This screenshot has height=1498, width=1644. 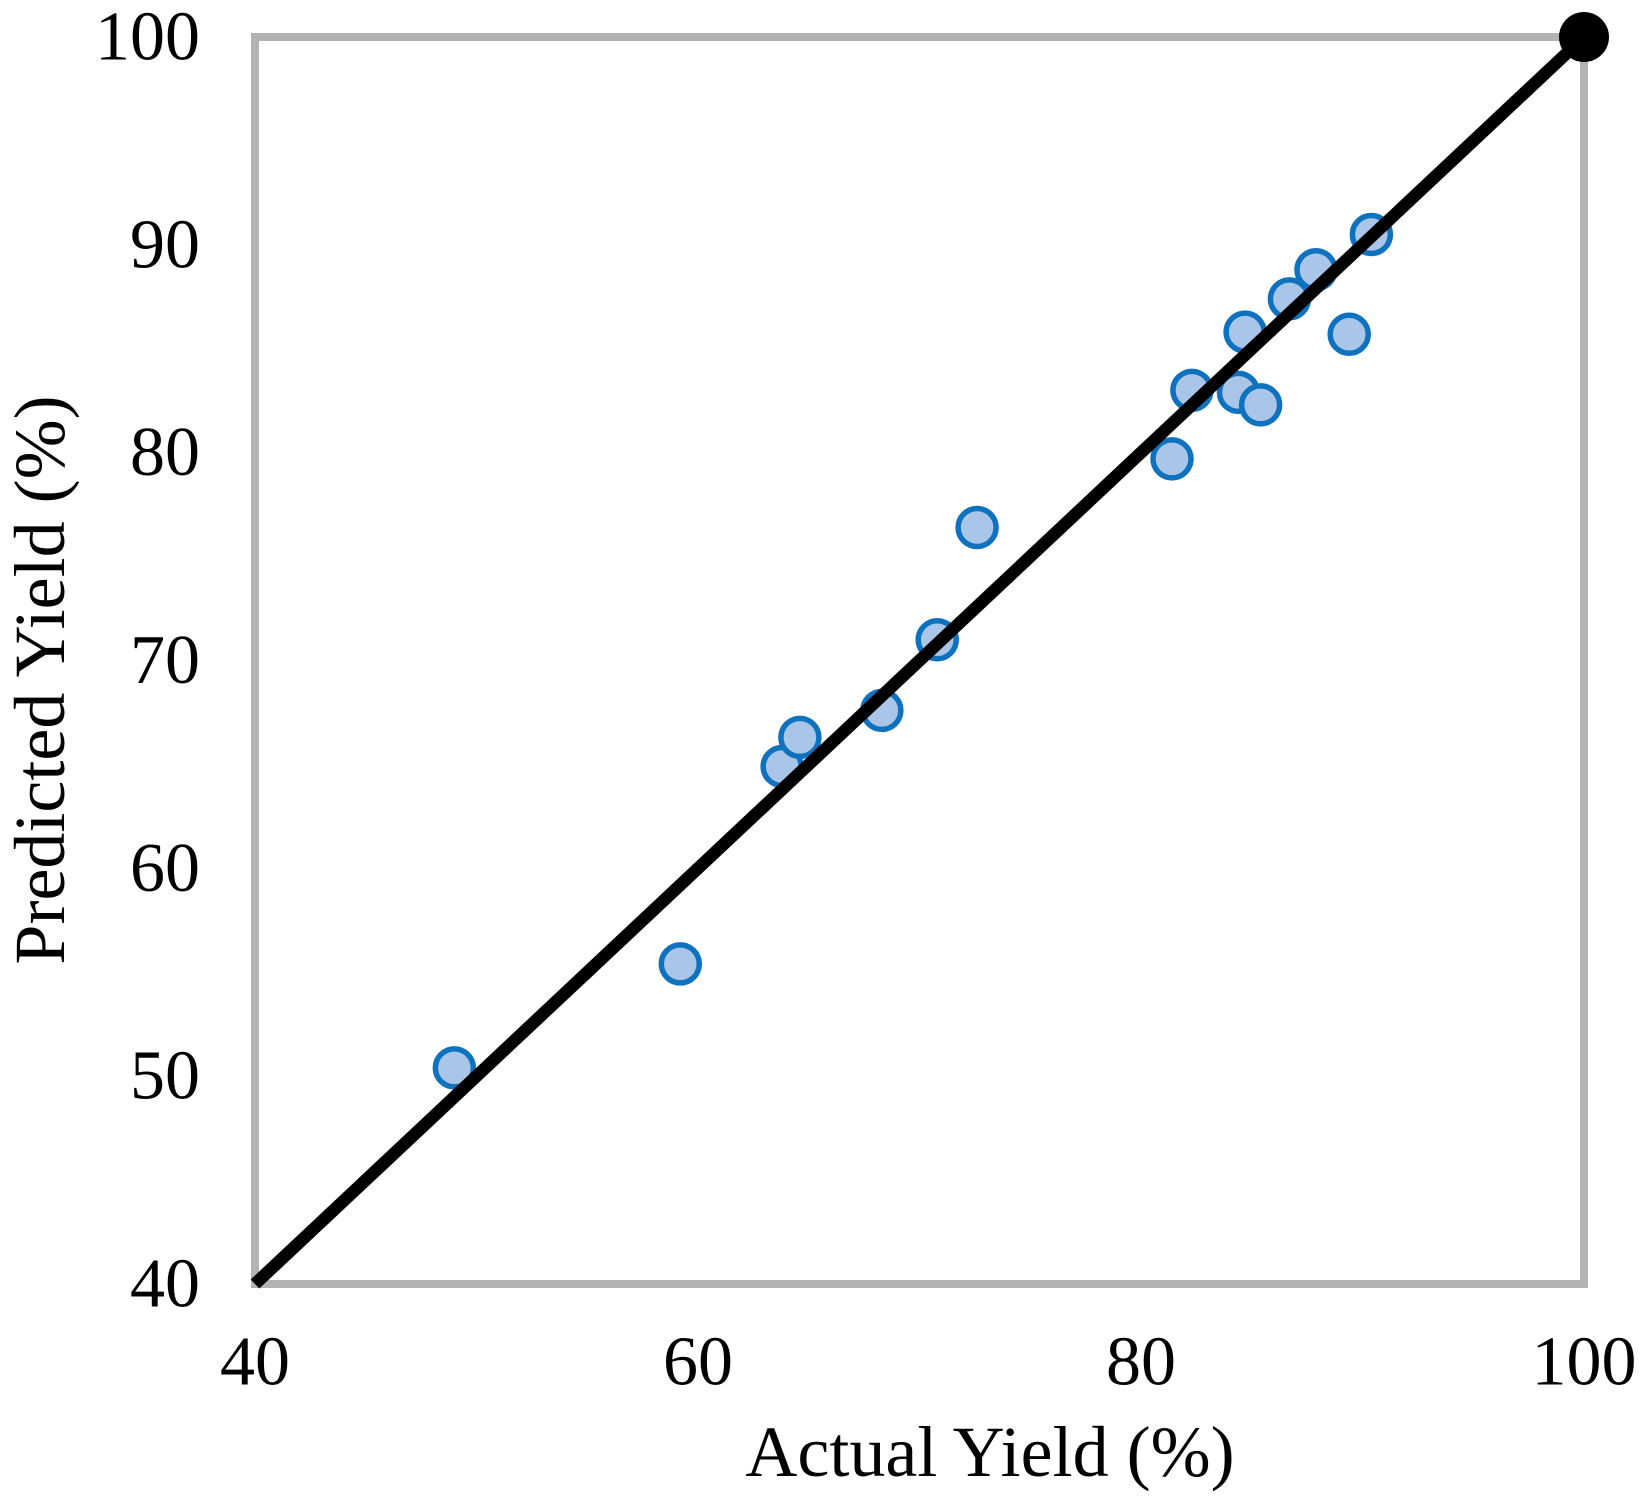 What do you see at coordinates (1584, 1362) in the screenshot?
I see `x-tick-label: 100` at bounding box center [1584, 1362].